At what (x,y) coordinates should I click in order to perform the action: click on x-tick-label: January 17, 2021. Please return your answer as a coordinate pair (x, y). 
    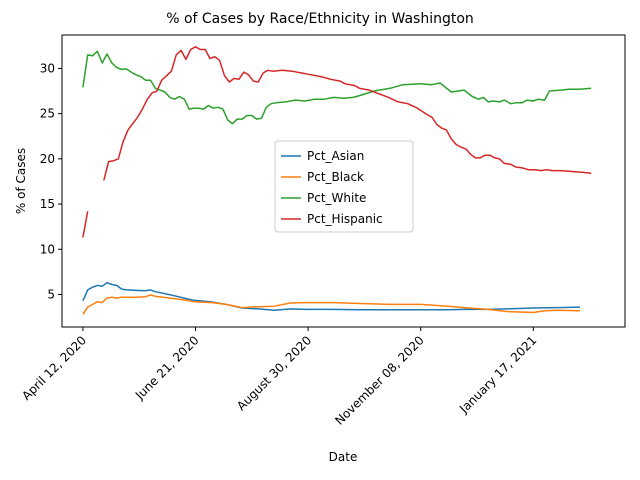
    Looking at the image, I should click on (497, 374).